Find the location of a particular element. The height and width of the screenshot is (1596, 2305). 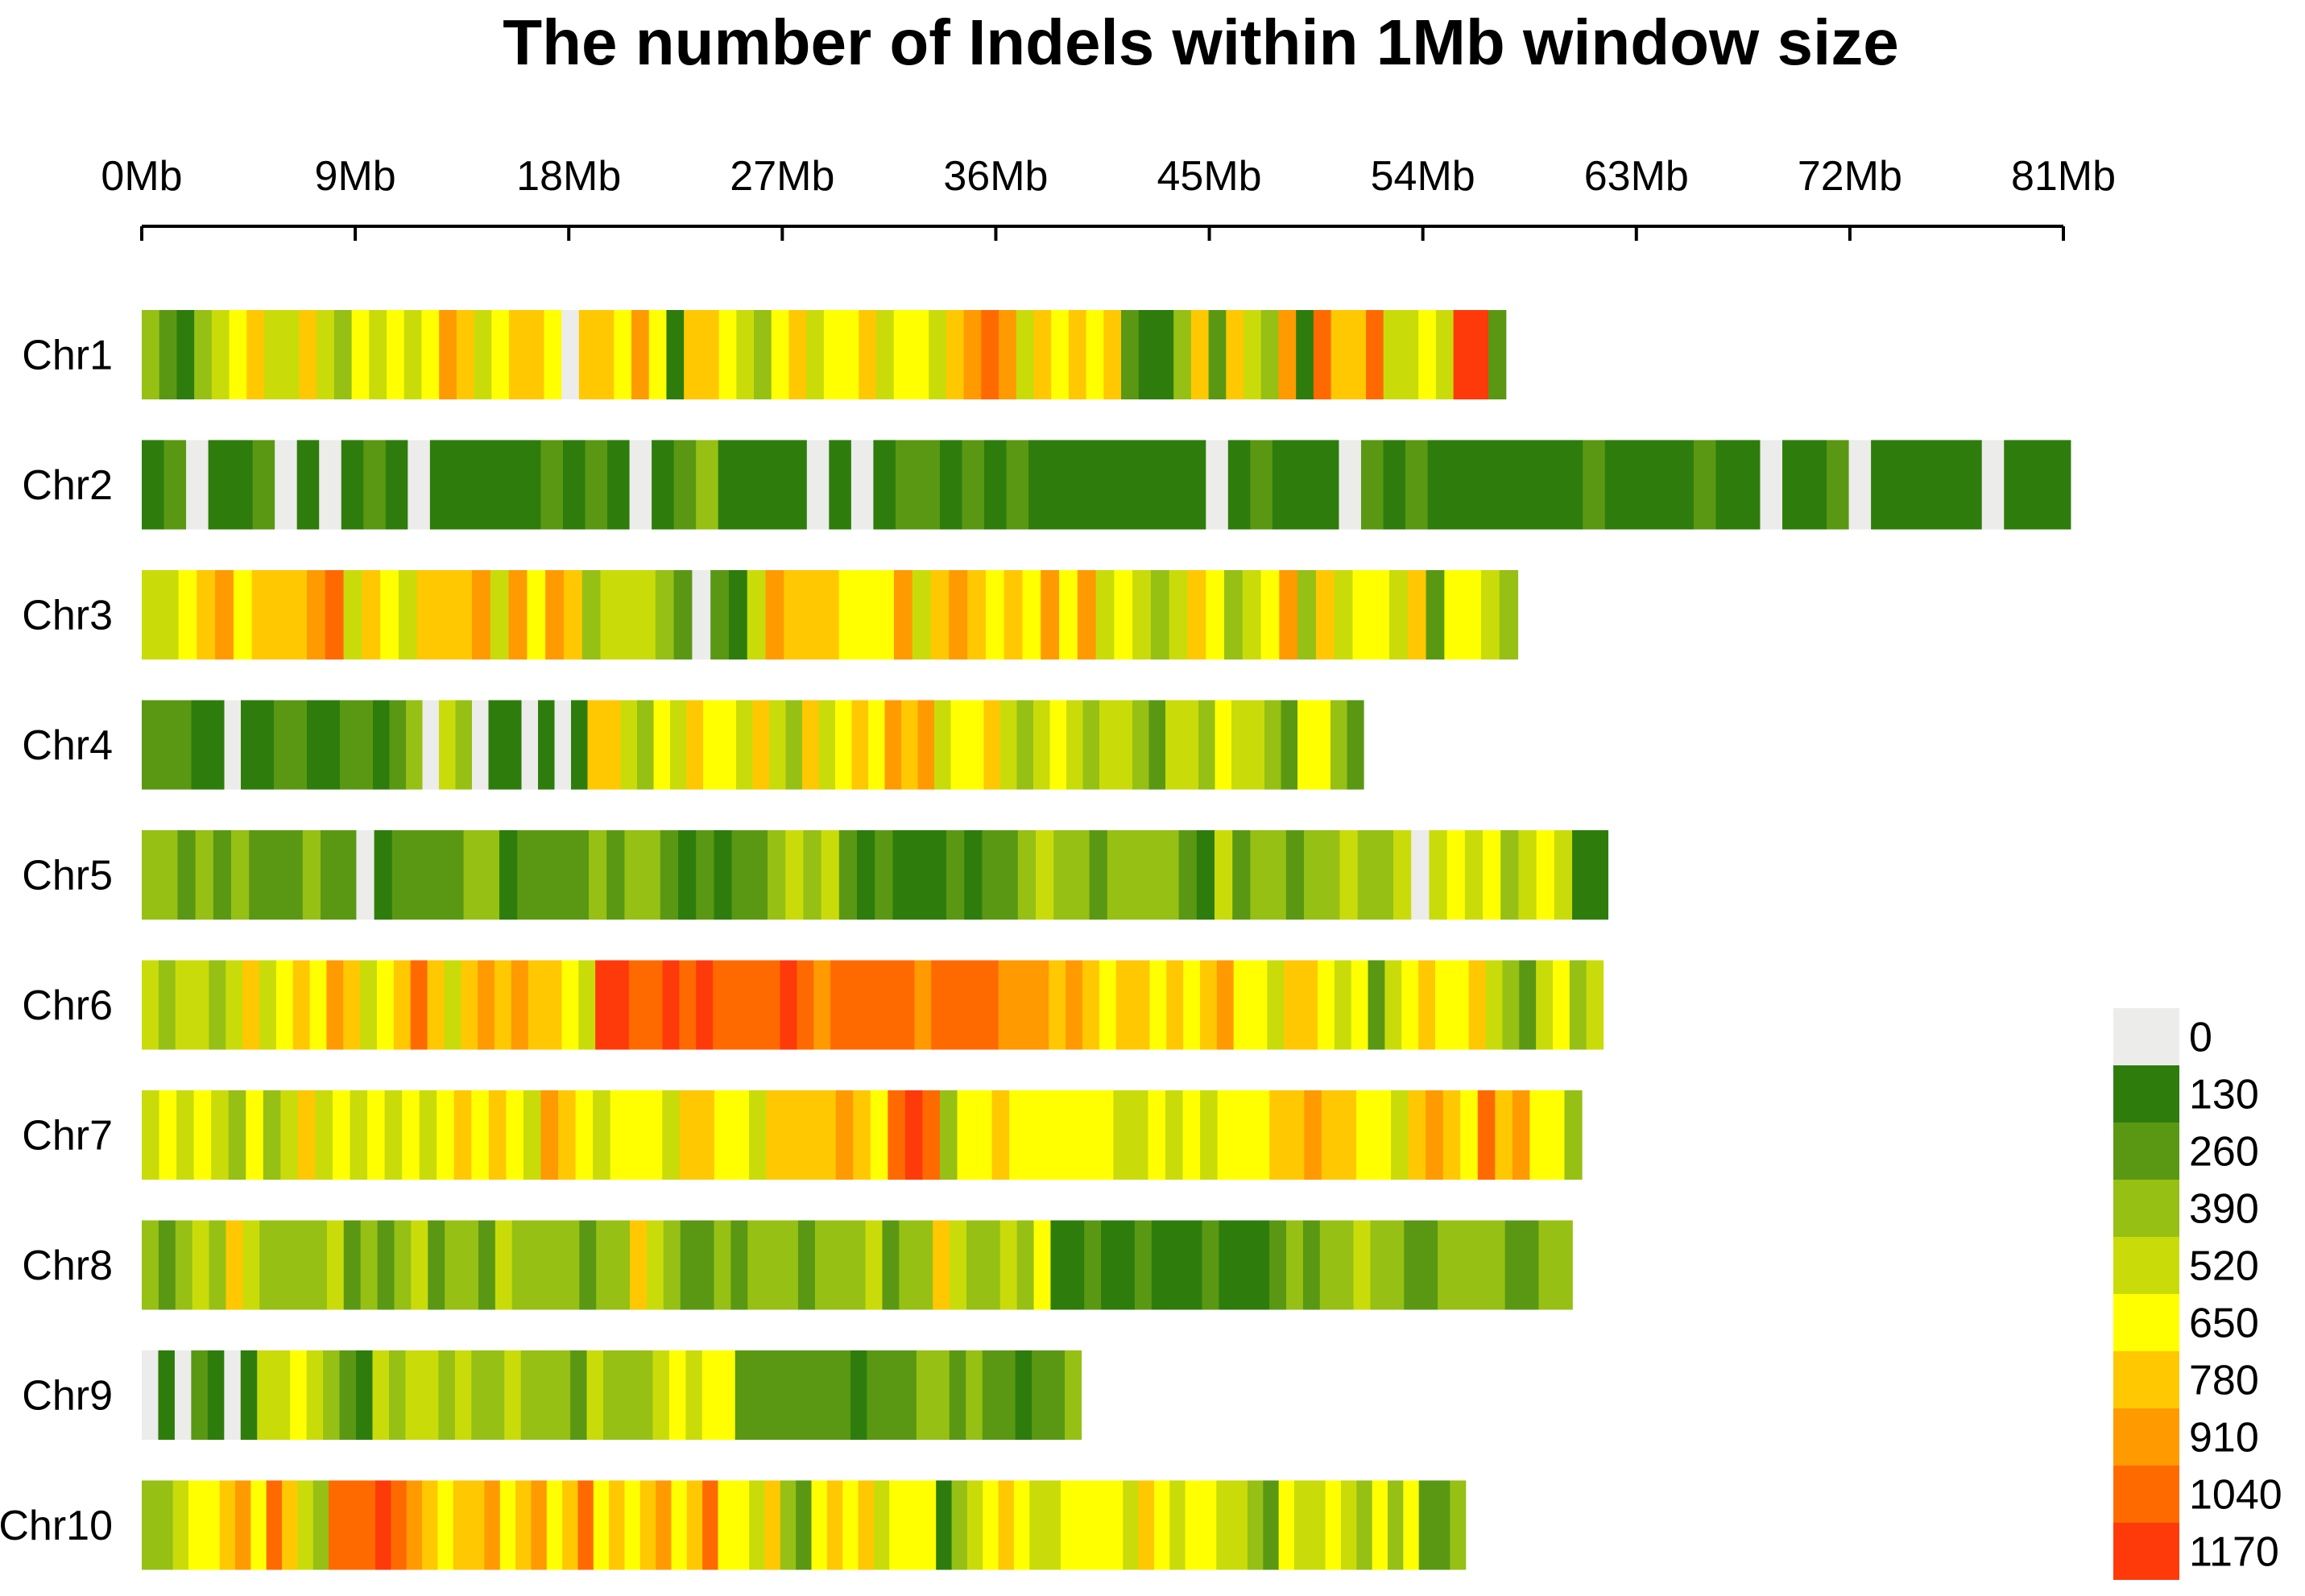

color-legend: 0 130 260 390 520 650 780 910 1040 1170 is located at coordinates (2197, 1294).